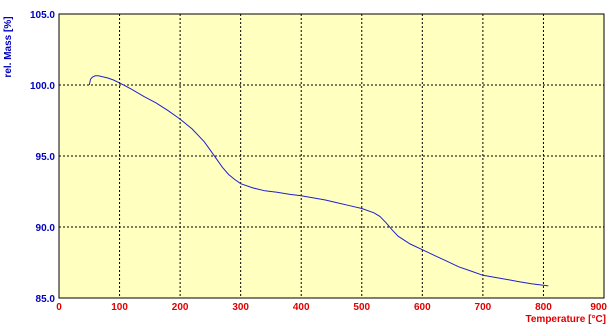 This screenshot has height=324, width=608. Describe the element at coordinates (240, 307) in the screenshot. I see `x-tick-label: 300` at that location.